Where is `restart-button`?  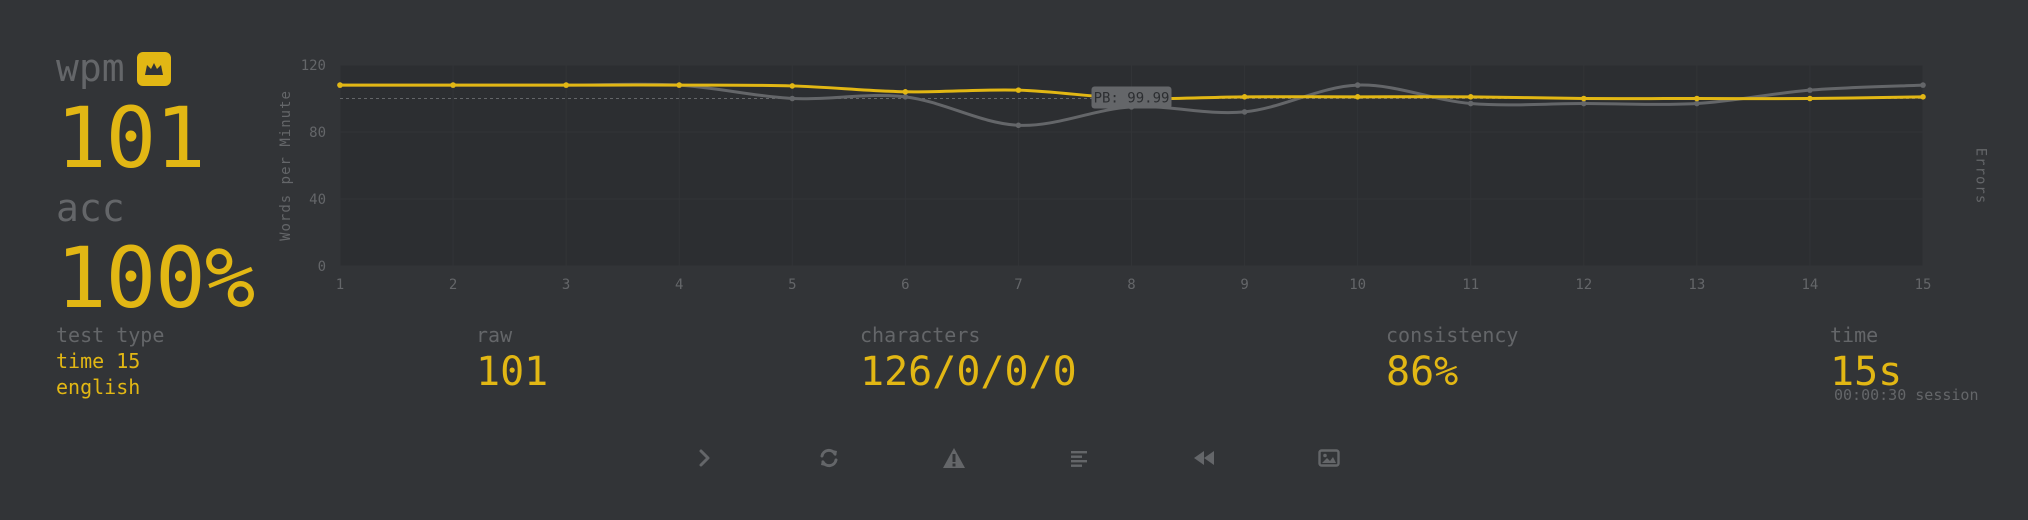
restart-button is located at coordinates (829, 458).